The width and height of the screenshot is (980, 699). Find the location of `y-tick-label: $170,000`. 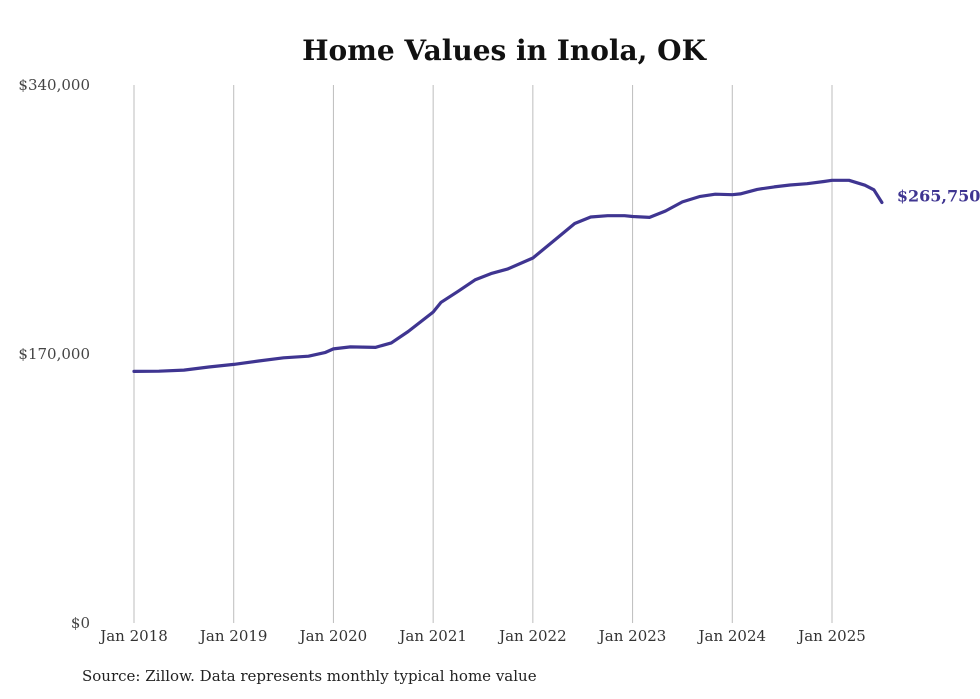

y-tick-label: $170,000 is located at coordinates (54, 354).